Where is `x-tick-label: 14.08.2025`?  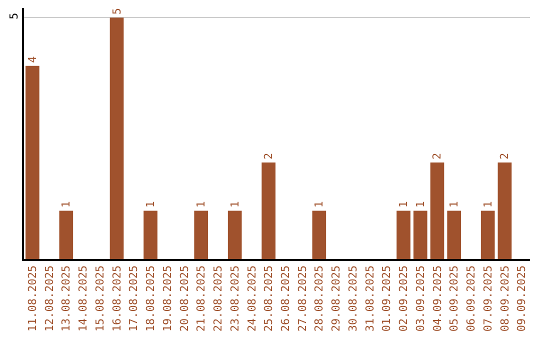 x-tick-label: 14.08.2025 is located at coordinates (83, 298).